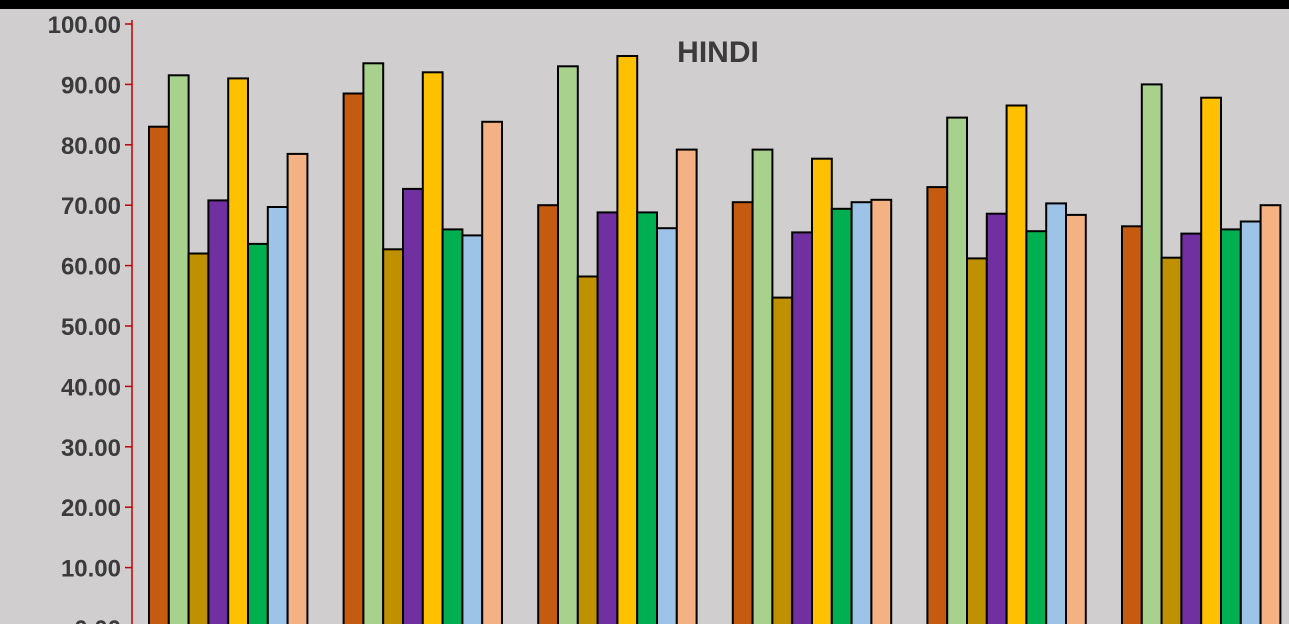 This screenshot has width=1289, height=624. What do you see at coordinates (91, 206) in the screenshot?
I see `y-tick-label: 70.00` at bounding box center [91, 206].